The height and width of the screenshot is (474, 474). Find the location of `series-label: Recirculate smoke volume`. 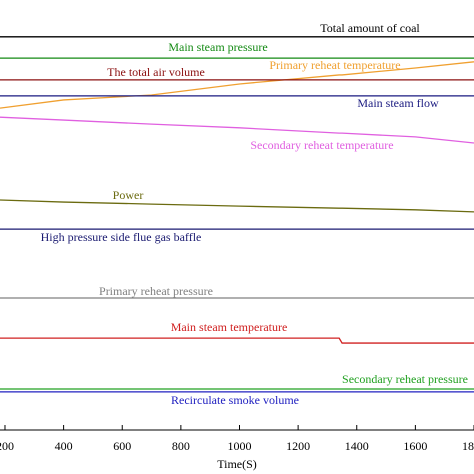

series-label: Recirculate smoke volume is located at coordinates (235, 400).